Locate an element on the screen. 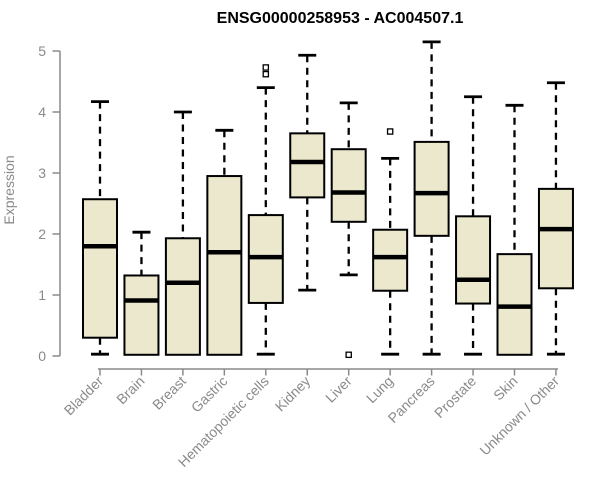 Image resolution: width=600 pixels, height=500 pixels. y-tick-label: 4 is located at coordinates (42, 112).